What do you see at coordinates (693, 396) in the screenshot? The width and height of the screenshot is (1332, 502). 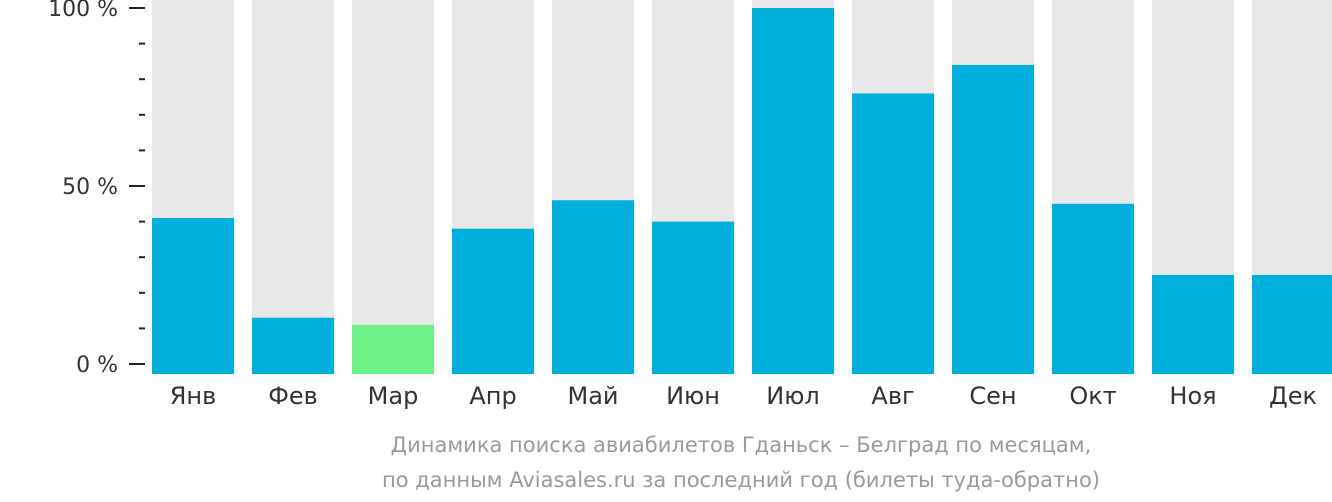 I see `x-tick-label: Июн` at bounding box center [693, 396].